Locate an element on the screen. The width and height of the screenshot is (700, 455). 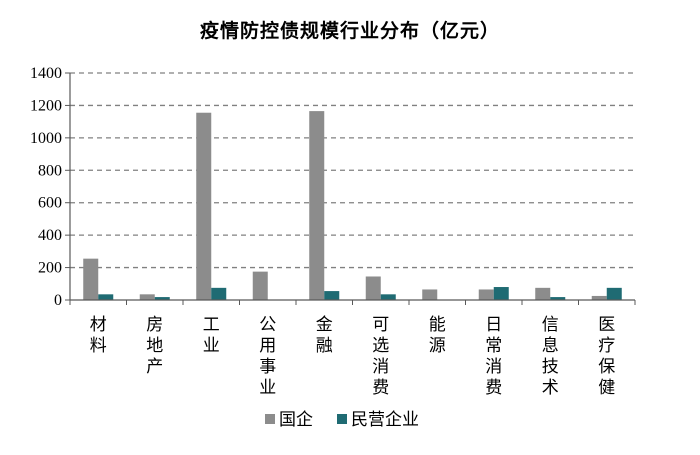
category-char: 息 is located at coordinates (550, 346).